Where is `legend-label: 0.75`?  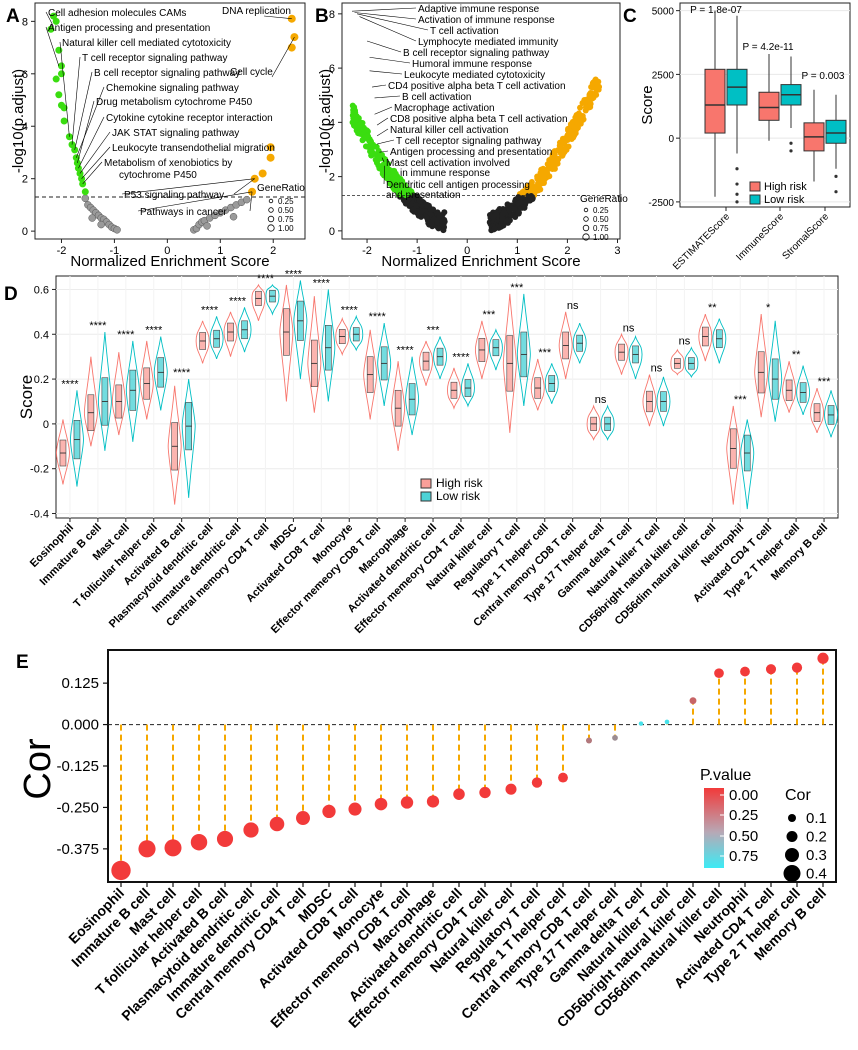
legend-label: 0.75 is located at coordinates (601, 228).